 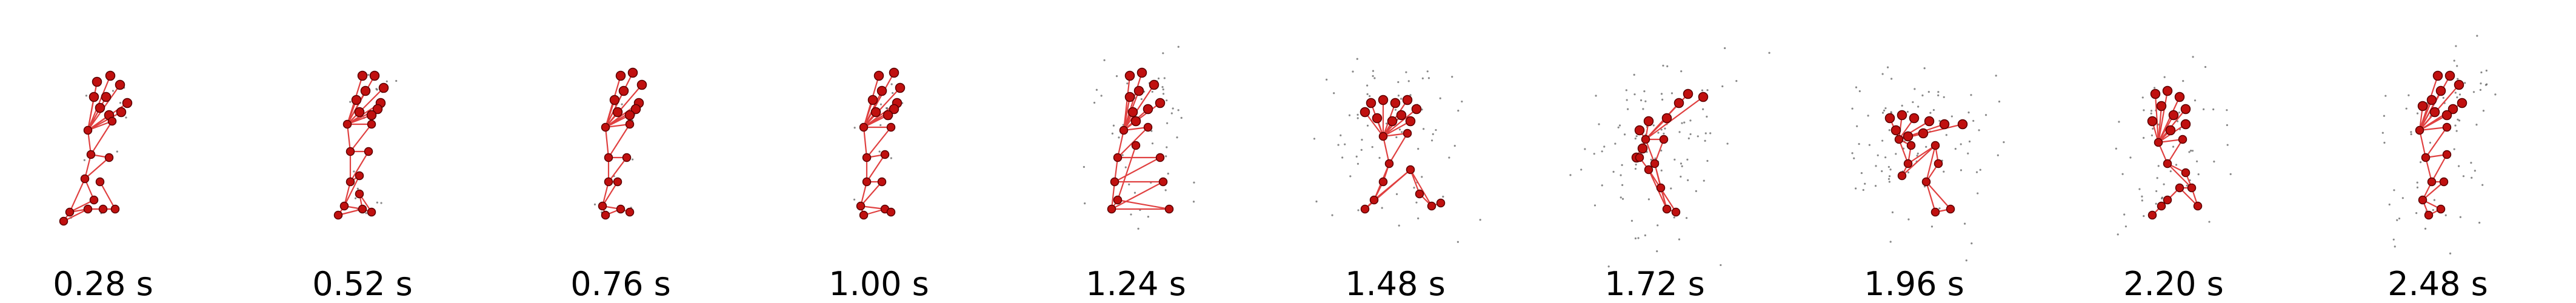 I want to click on frame-4: 1.24 s, so click(x=1139, y=174).